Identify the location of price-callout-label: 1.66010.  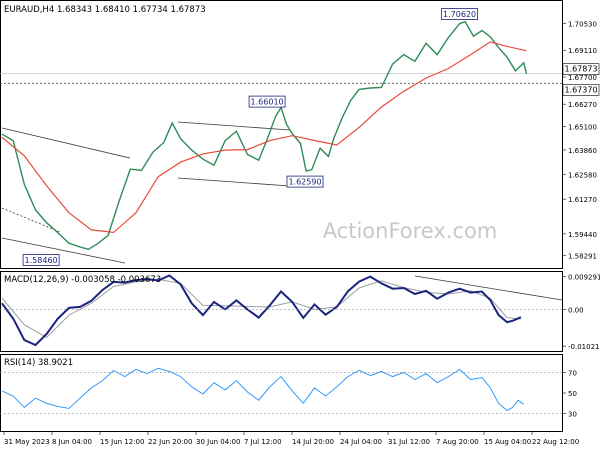
(267, 102).